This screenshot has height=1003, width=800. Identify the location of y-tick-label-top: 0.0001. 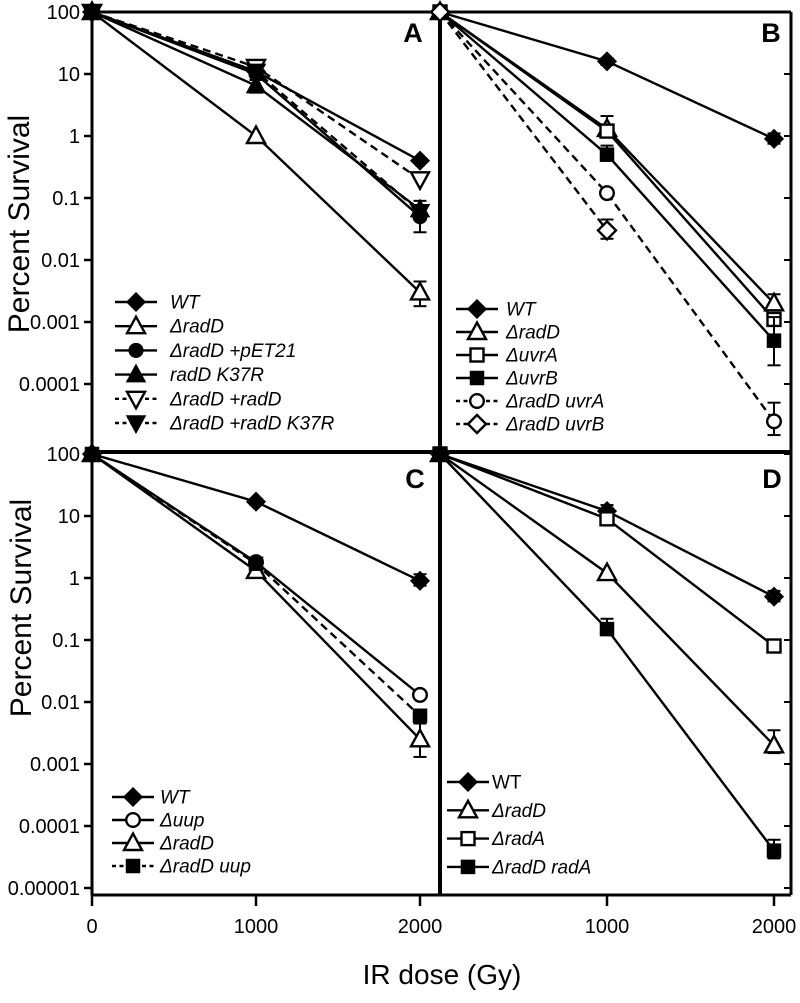
(49, 385).